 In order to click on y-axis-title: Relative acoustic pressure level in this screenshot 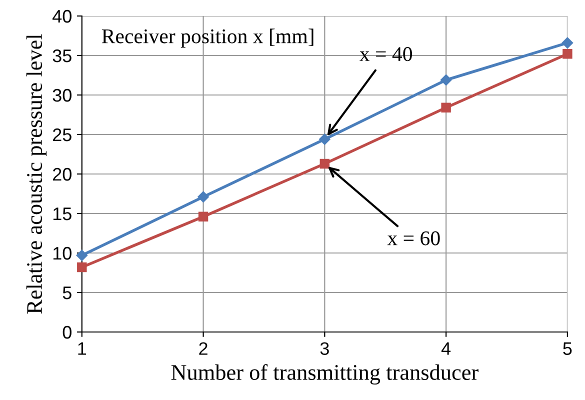, I will do `click(36, 174)`.